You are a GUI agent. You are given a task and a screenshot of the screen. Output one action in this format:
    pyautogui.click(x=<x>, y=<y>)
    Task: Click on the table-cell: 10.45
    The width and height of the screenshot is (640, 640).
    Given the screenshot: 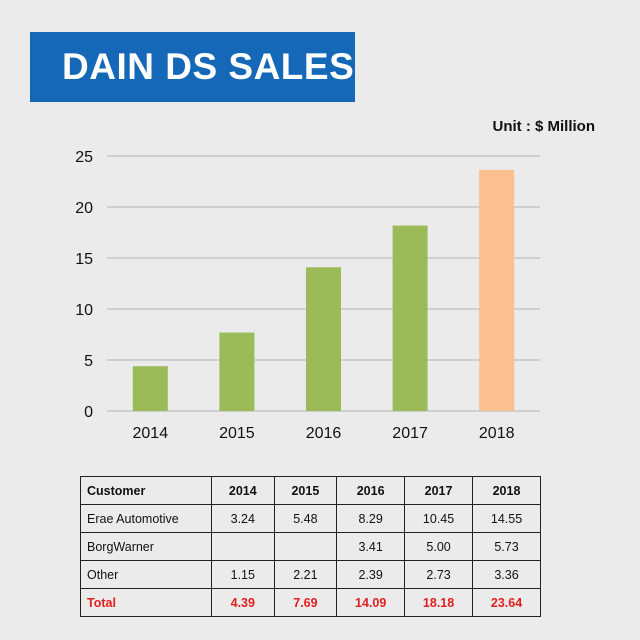 What is the action you would take?
    pyautogui.click(x=439, y=518)
    